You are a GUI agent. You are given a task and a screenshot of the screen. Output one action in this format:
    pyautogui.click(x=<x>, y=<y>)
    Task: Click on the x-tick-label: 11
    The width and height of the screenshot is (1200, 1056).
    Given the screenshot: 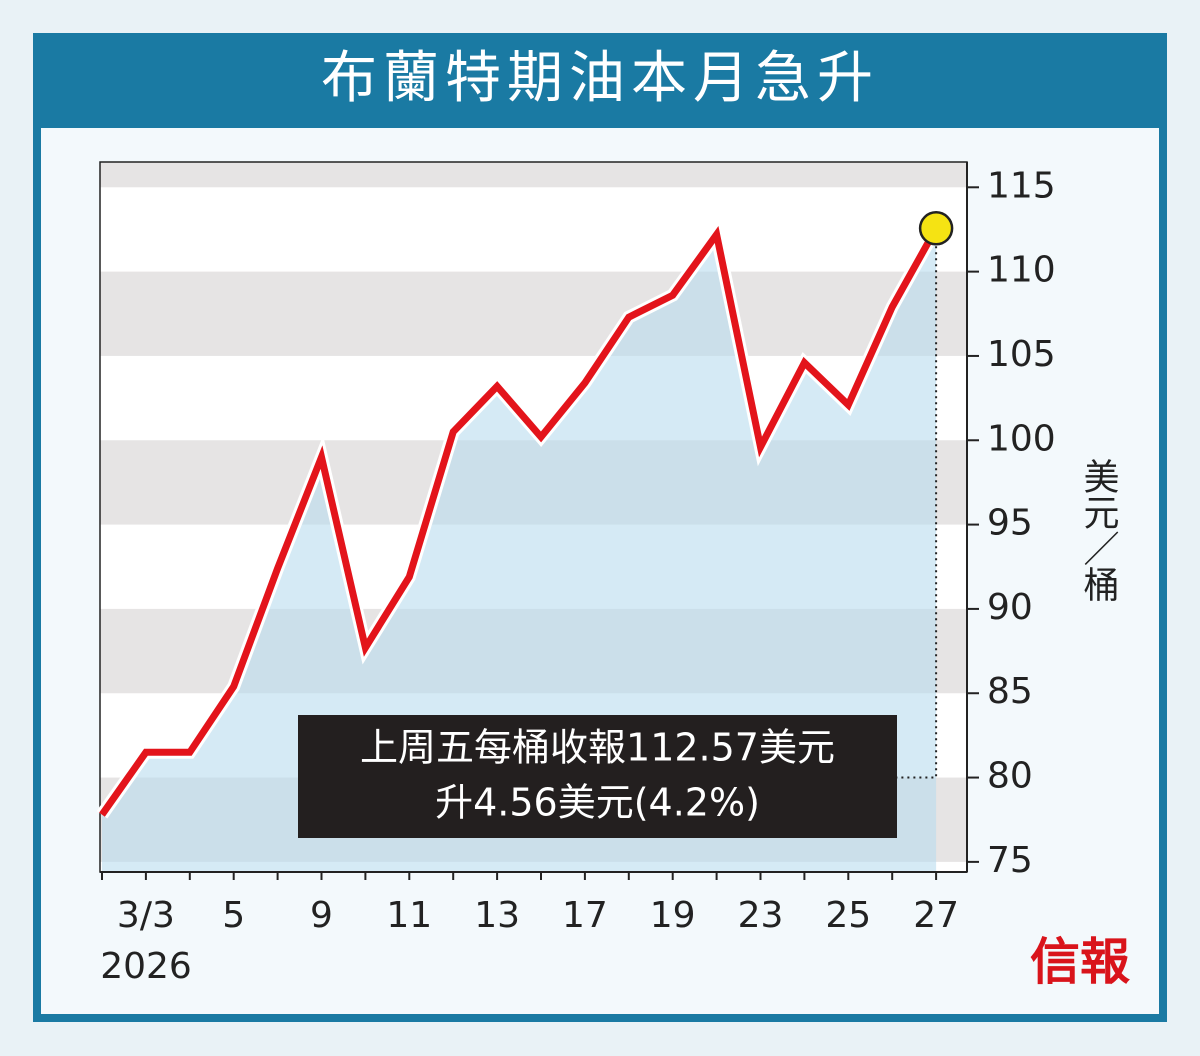 What is the action you would take?
    pyautogui.click(x=409, y=915)
    